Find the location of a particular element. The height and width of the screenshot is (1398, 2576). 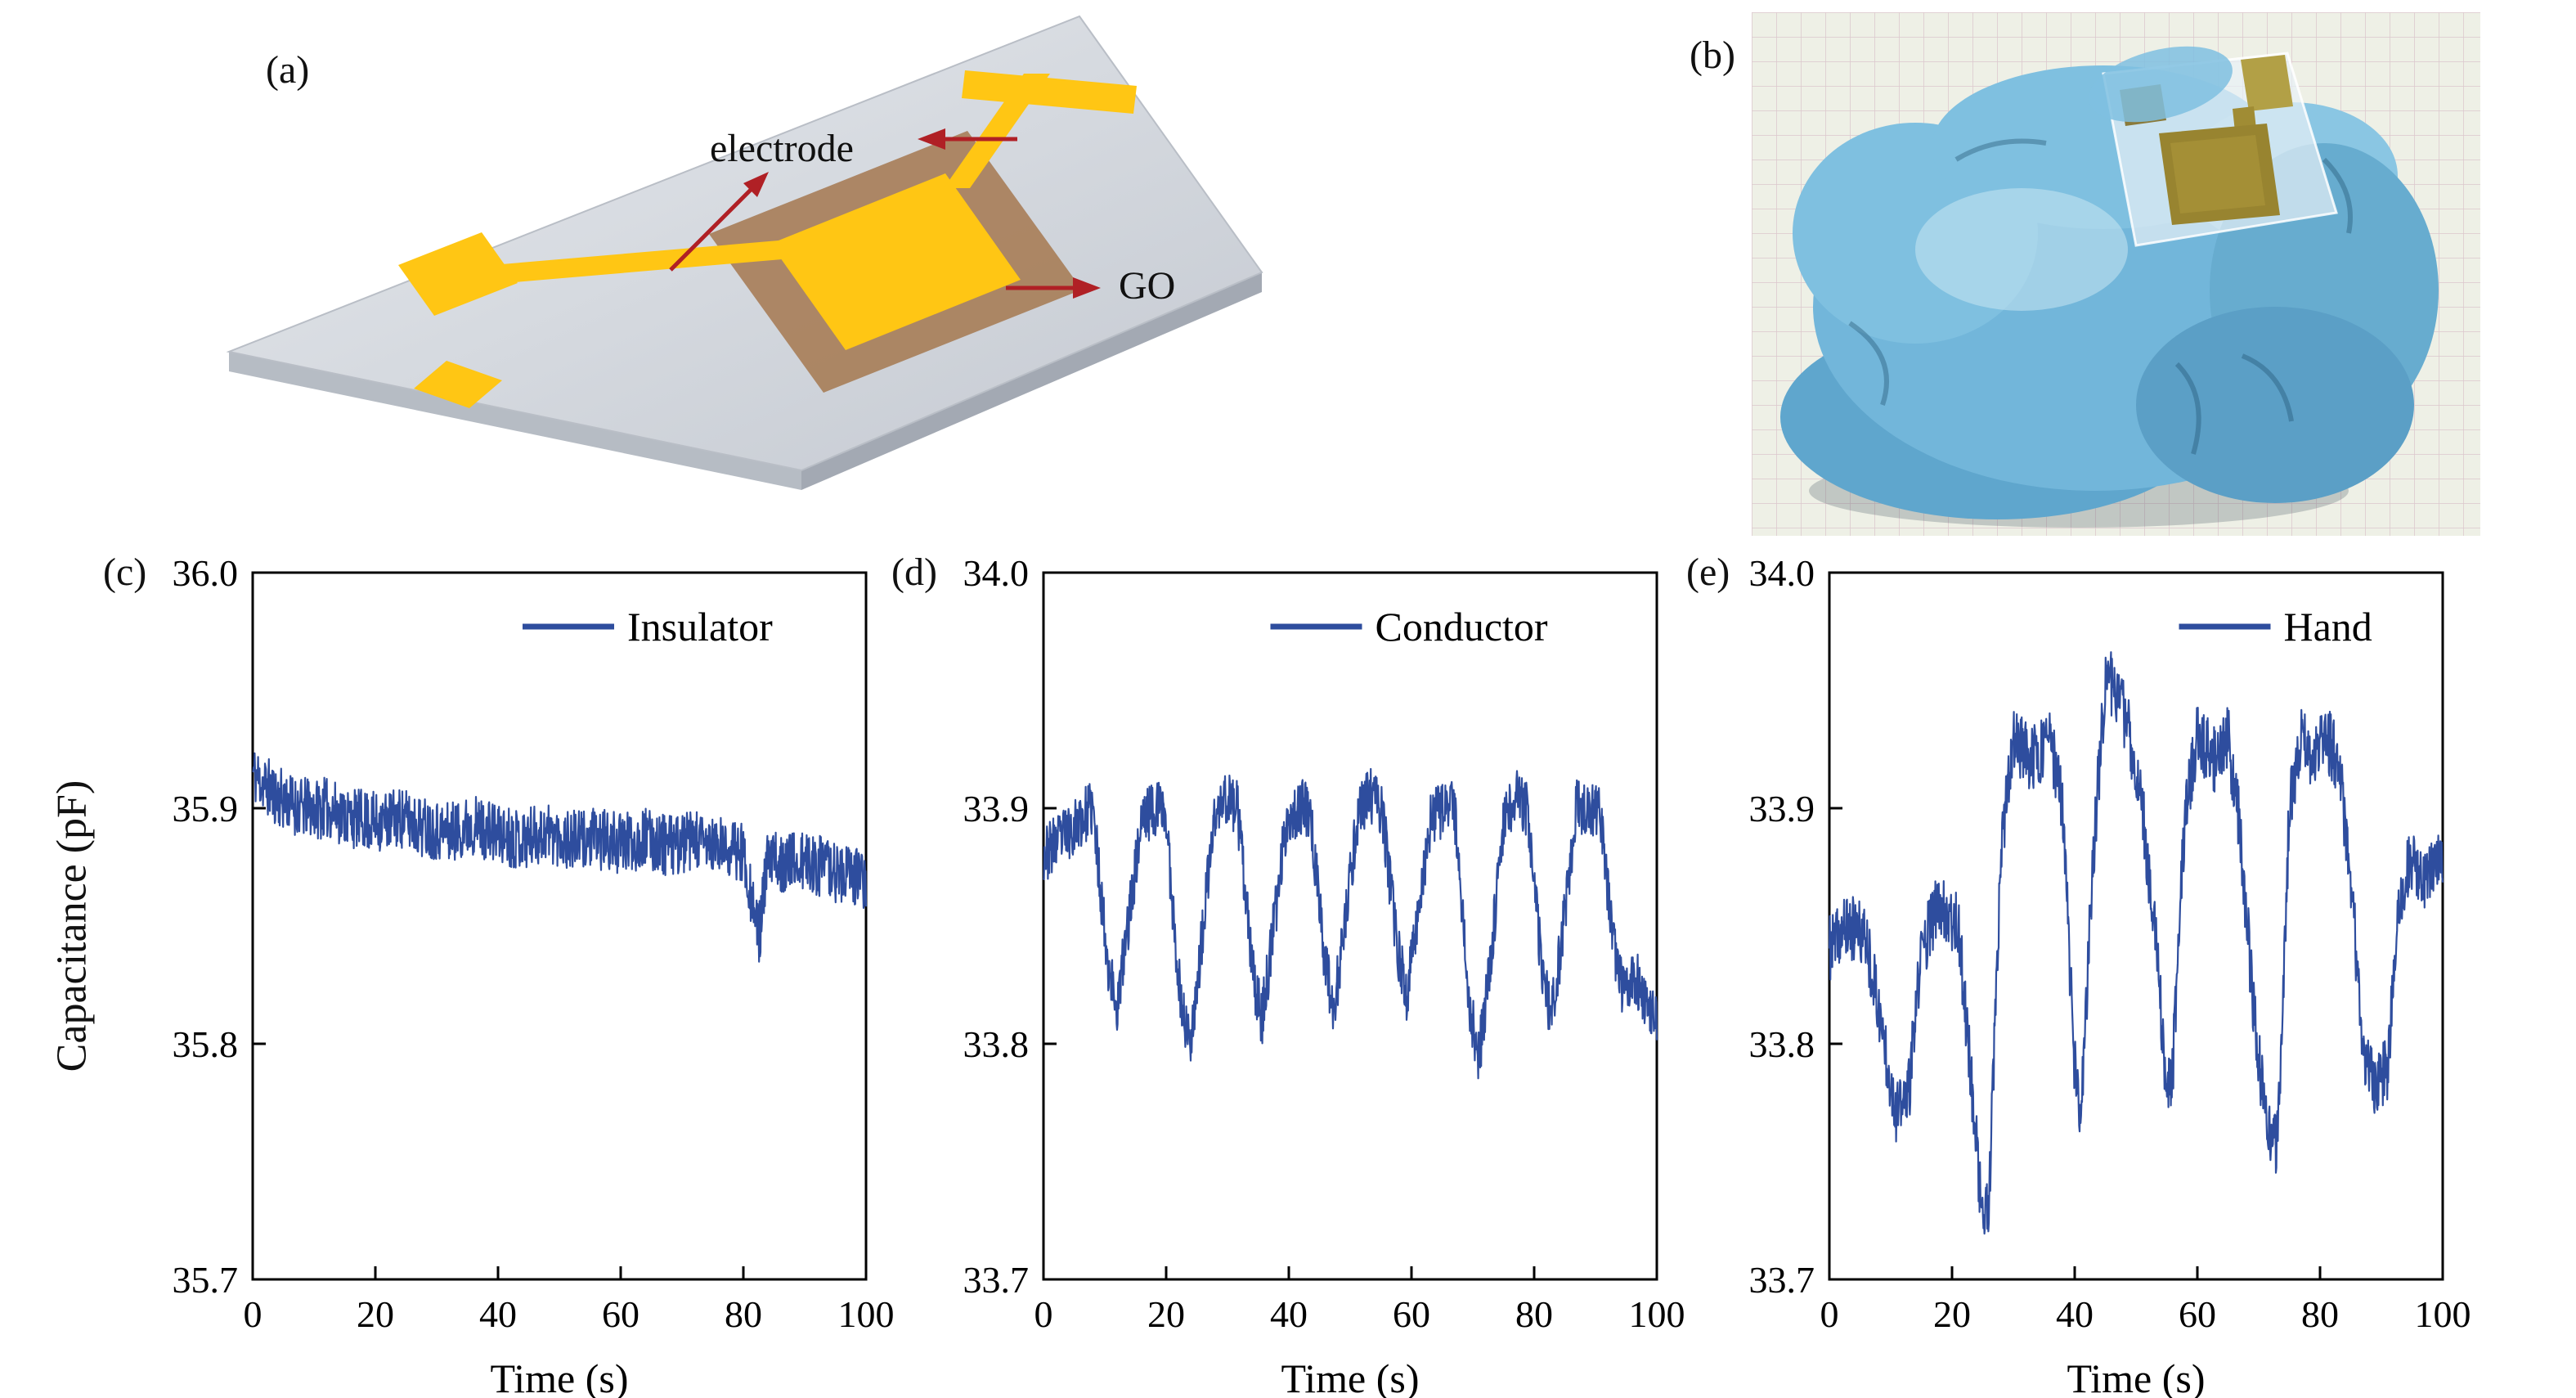

panel-c-label: (c) is located at coordinates (125, 573).